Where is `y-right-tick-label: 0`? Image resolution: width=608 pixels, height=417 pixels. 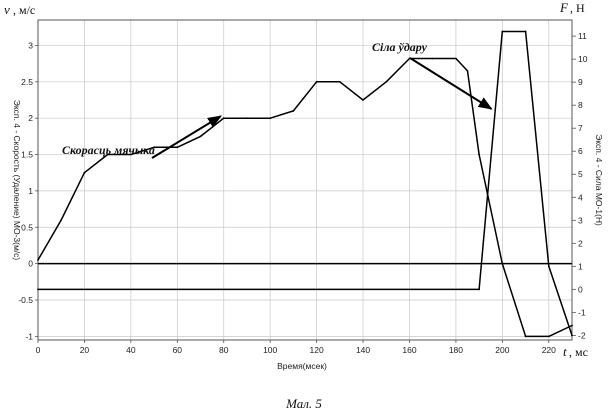
y-right-tick-label: 0 is located at coordinates (580, 289).